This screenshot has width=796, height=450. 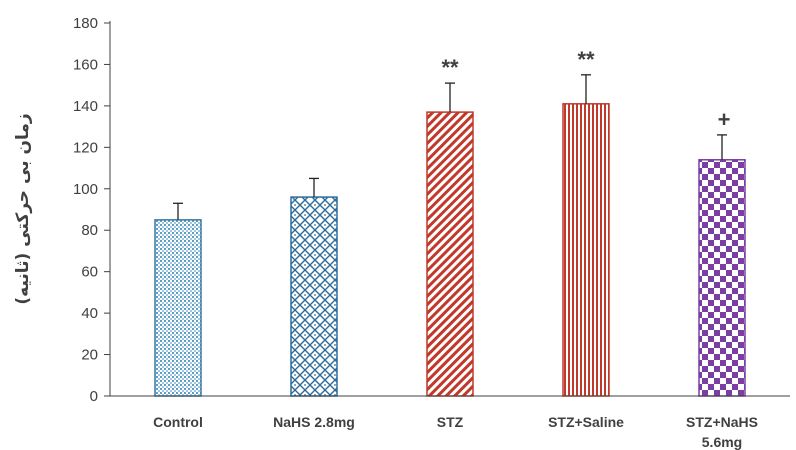 I want to click on significance-annotations: ** ** +, so click(x=585, y=89).